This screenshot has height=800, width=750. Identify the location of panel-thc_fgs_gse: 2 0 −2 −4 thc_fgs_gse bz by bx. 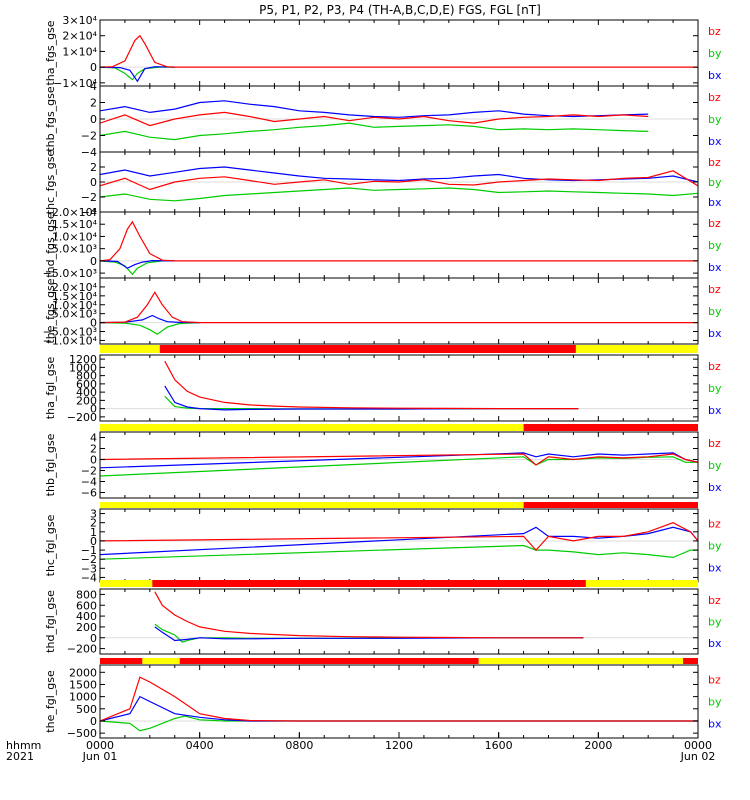
(383, 184).